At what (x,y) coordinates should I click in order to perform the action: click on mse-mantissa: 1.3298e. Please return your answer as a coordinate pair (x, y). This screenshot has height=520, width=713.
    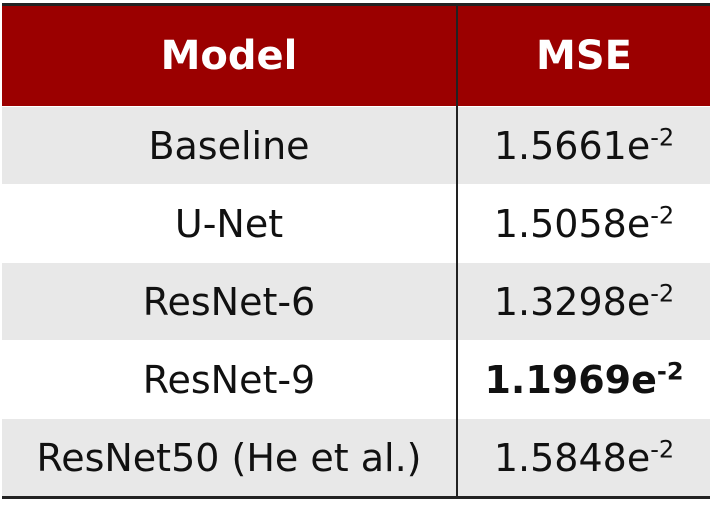
    Looking at the image, I should click on (572, 301).